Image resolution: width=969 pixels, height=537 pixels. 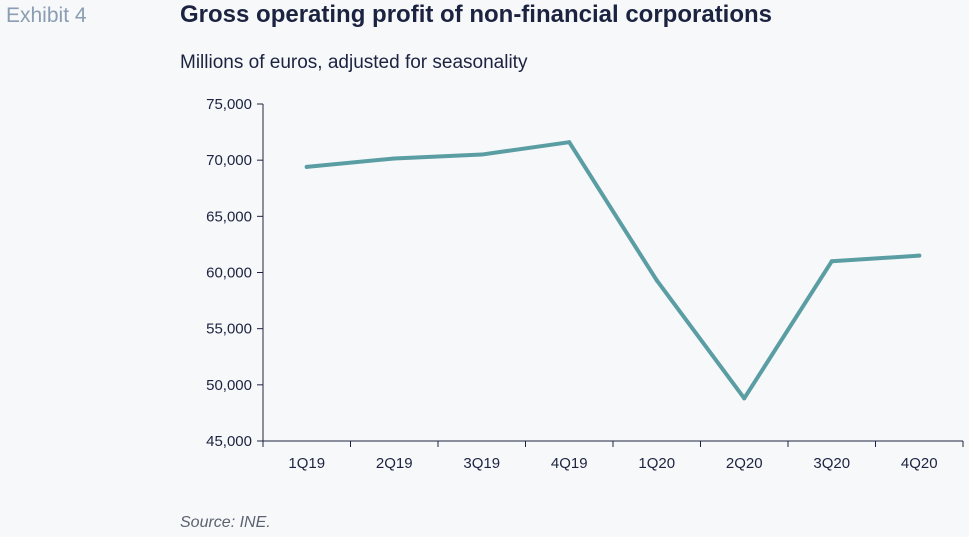 I want to click on x-tick-label: 1Q19, so click(x=306, y=463).